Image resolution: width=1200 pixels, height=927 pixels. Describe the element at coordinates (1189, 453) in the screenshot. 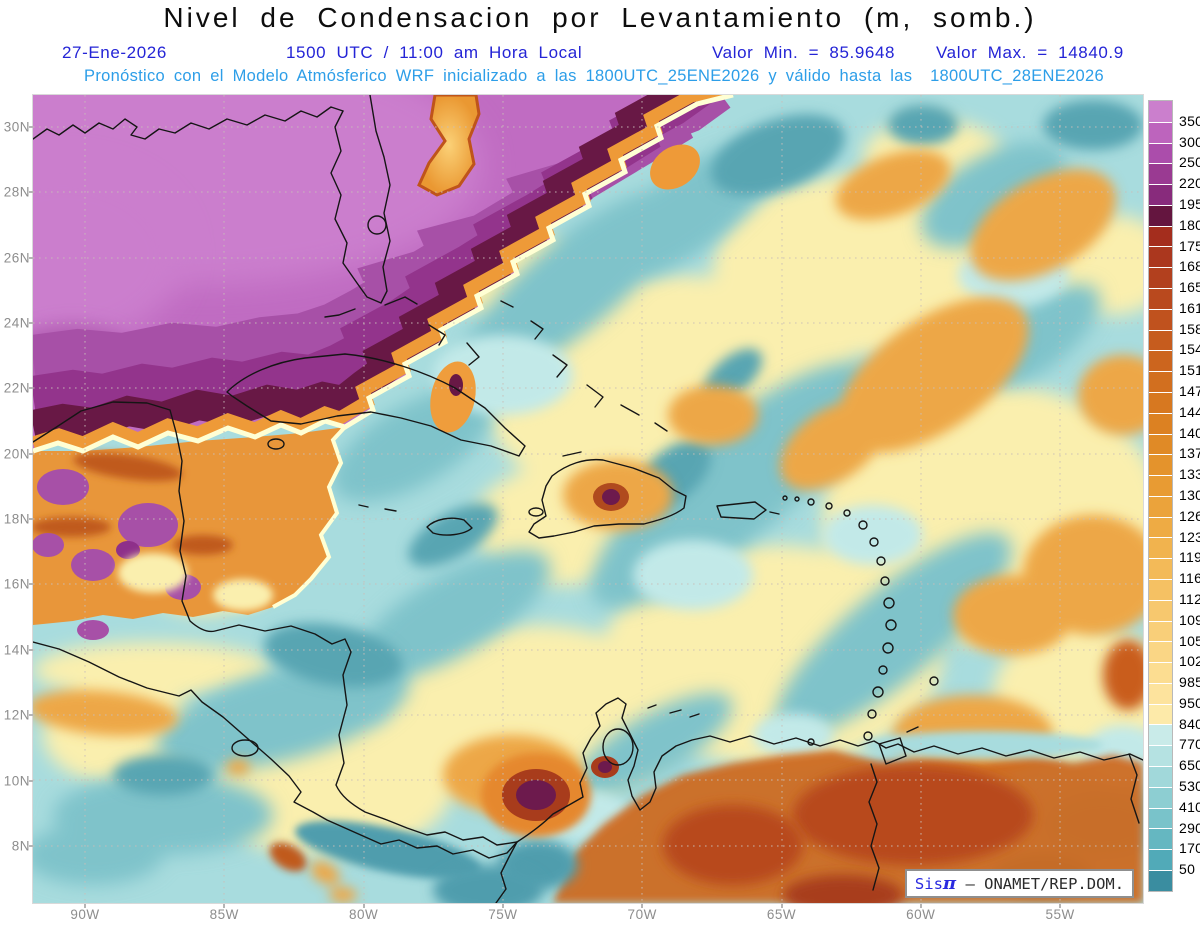

I see `colorbar-tick-label: 1370` at that location.